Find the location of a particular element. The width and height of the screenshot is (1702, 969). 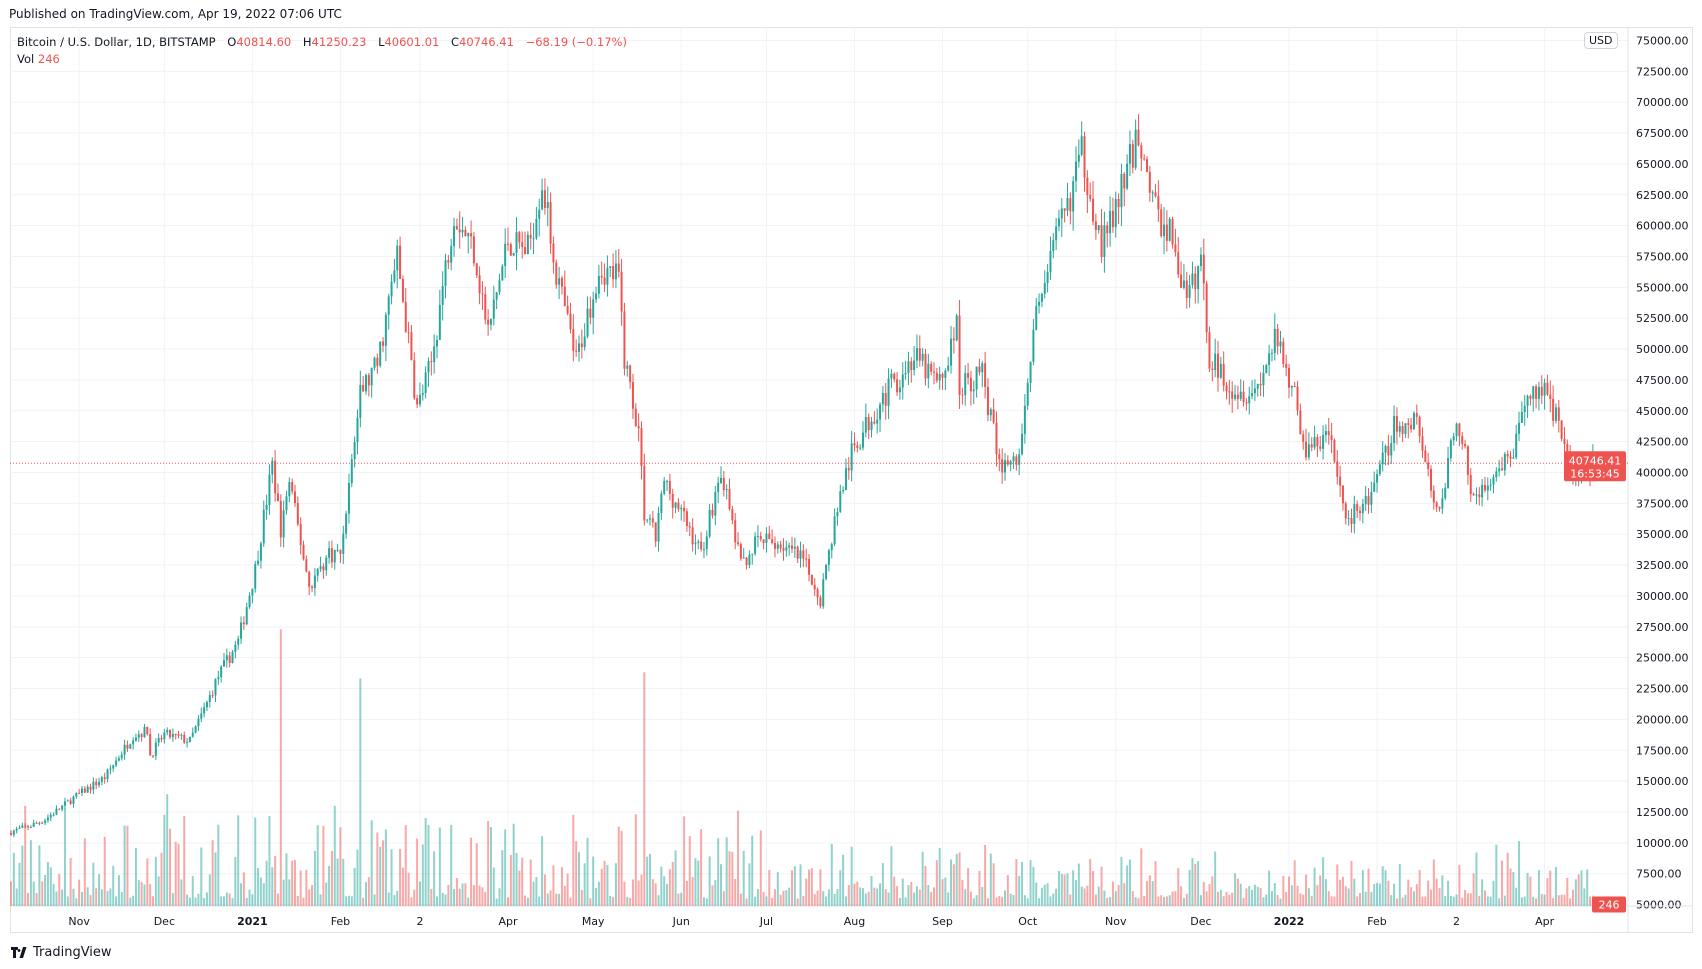

currency-button: USD is located at coordinates (1601, 40).